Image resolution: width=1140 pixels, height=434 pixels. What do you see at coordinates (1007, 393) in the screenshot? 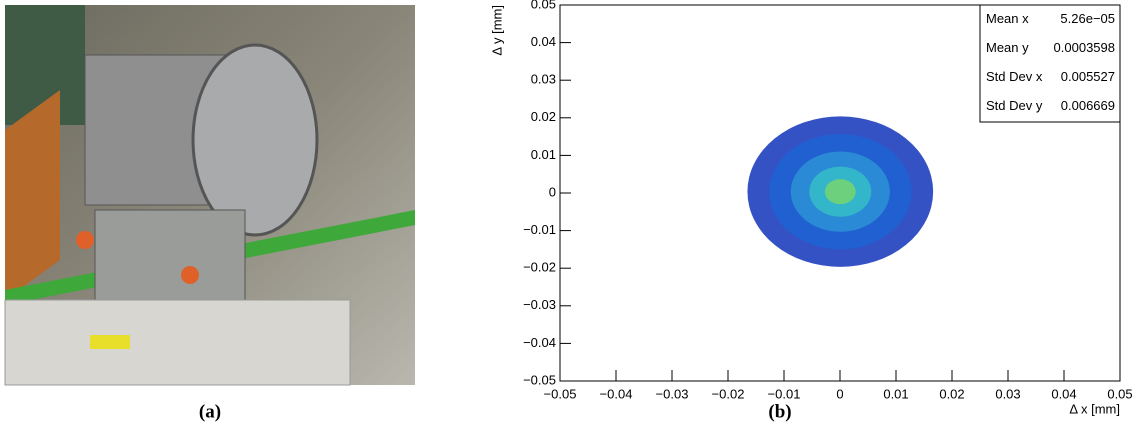
I see `x-tick-label: 0.03` at bounding box center [1007, 393].